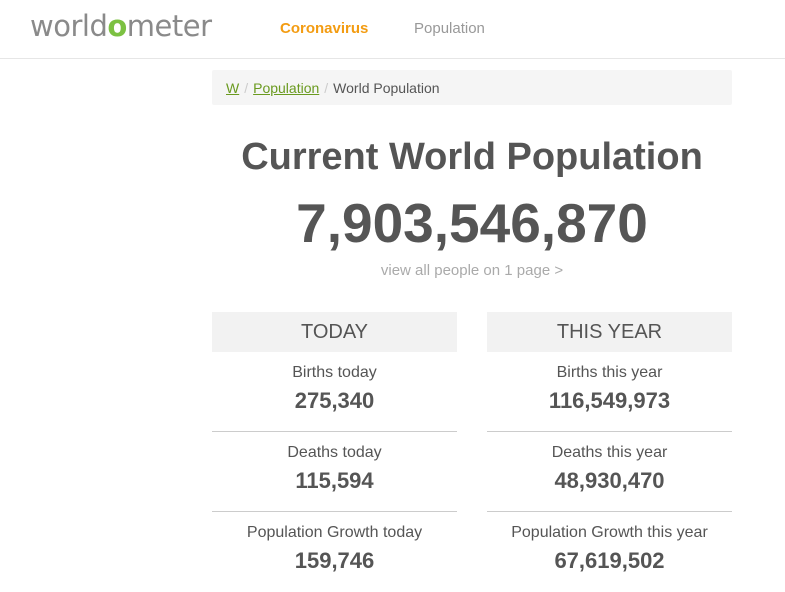 The image size is (785, 592). Describe the element at coordinates (334, 332) in the screenshot. I see `today-heading: TODAY` at that location.